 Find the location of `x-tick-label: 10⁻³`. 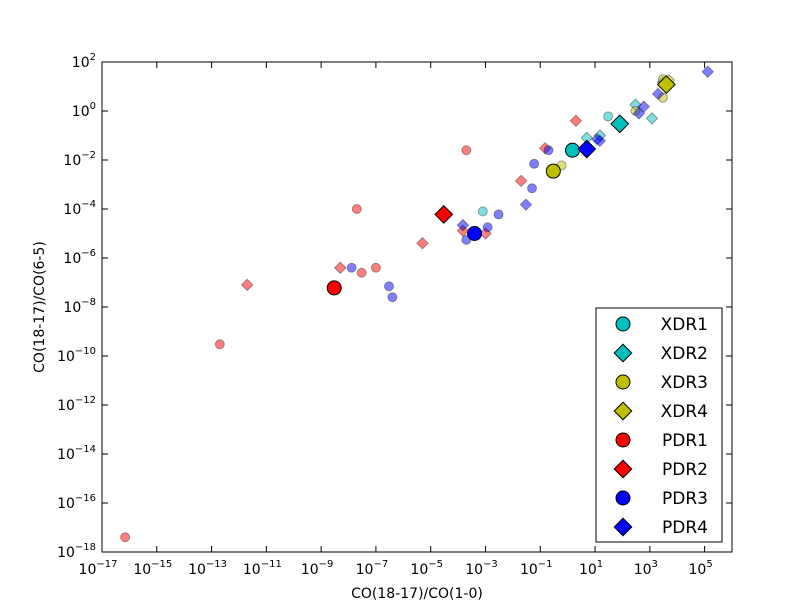

x-tick-label: 10⁻³ is located at coordinates (481, 568).